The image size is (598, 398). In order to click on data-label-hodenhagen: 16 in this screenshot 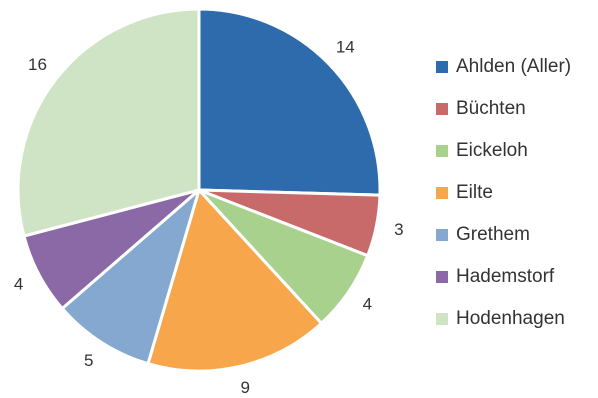, I will do `click(37, 64)`.